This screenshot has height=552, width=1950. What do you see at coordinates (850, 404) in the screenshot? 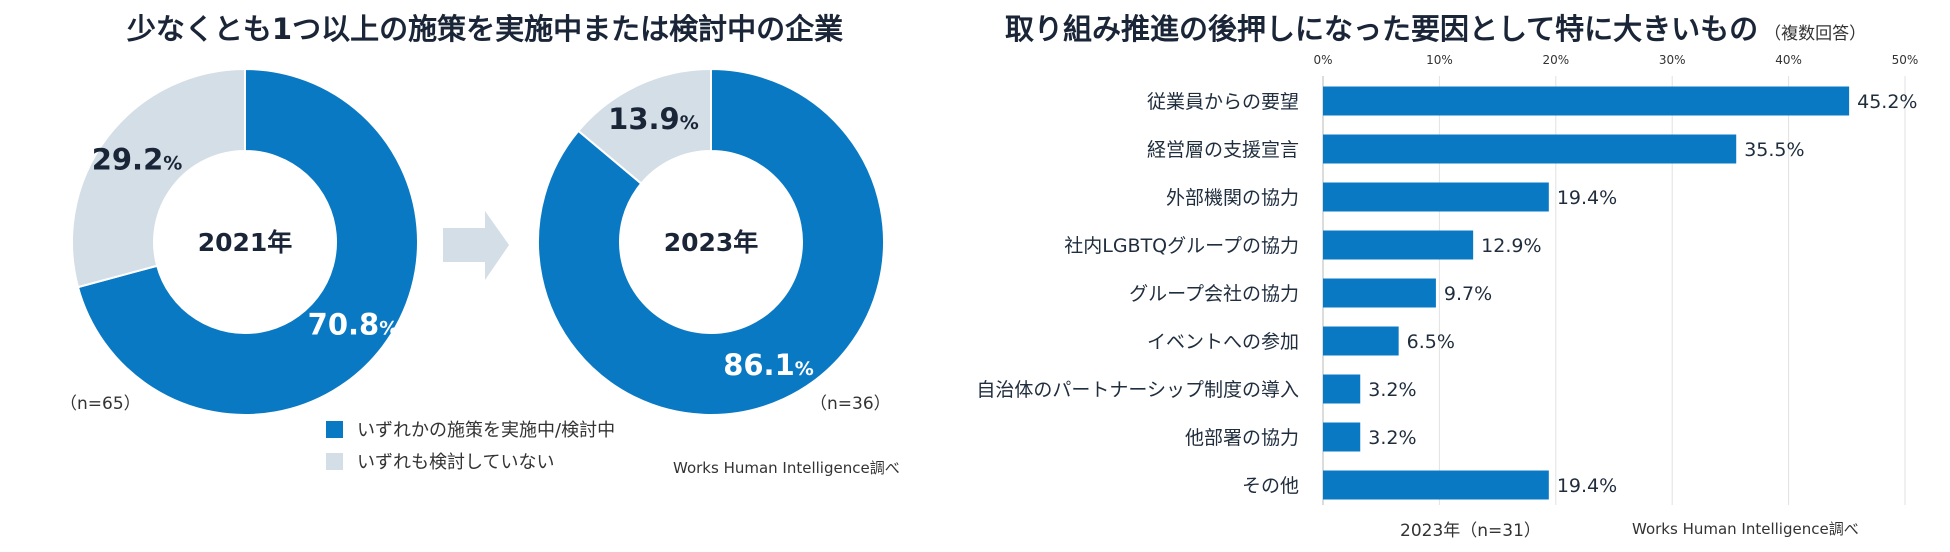
I see `n-label-2023: （n=36）` at bounding box center [850, 404].